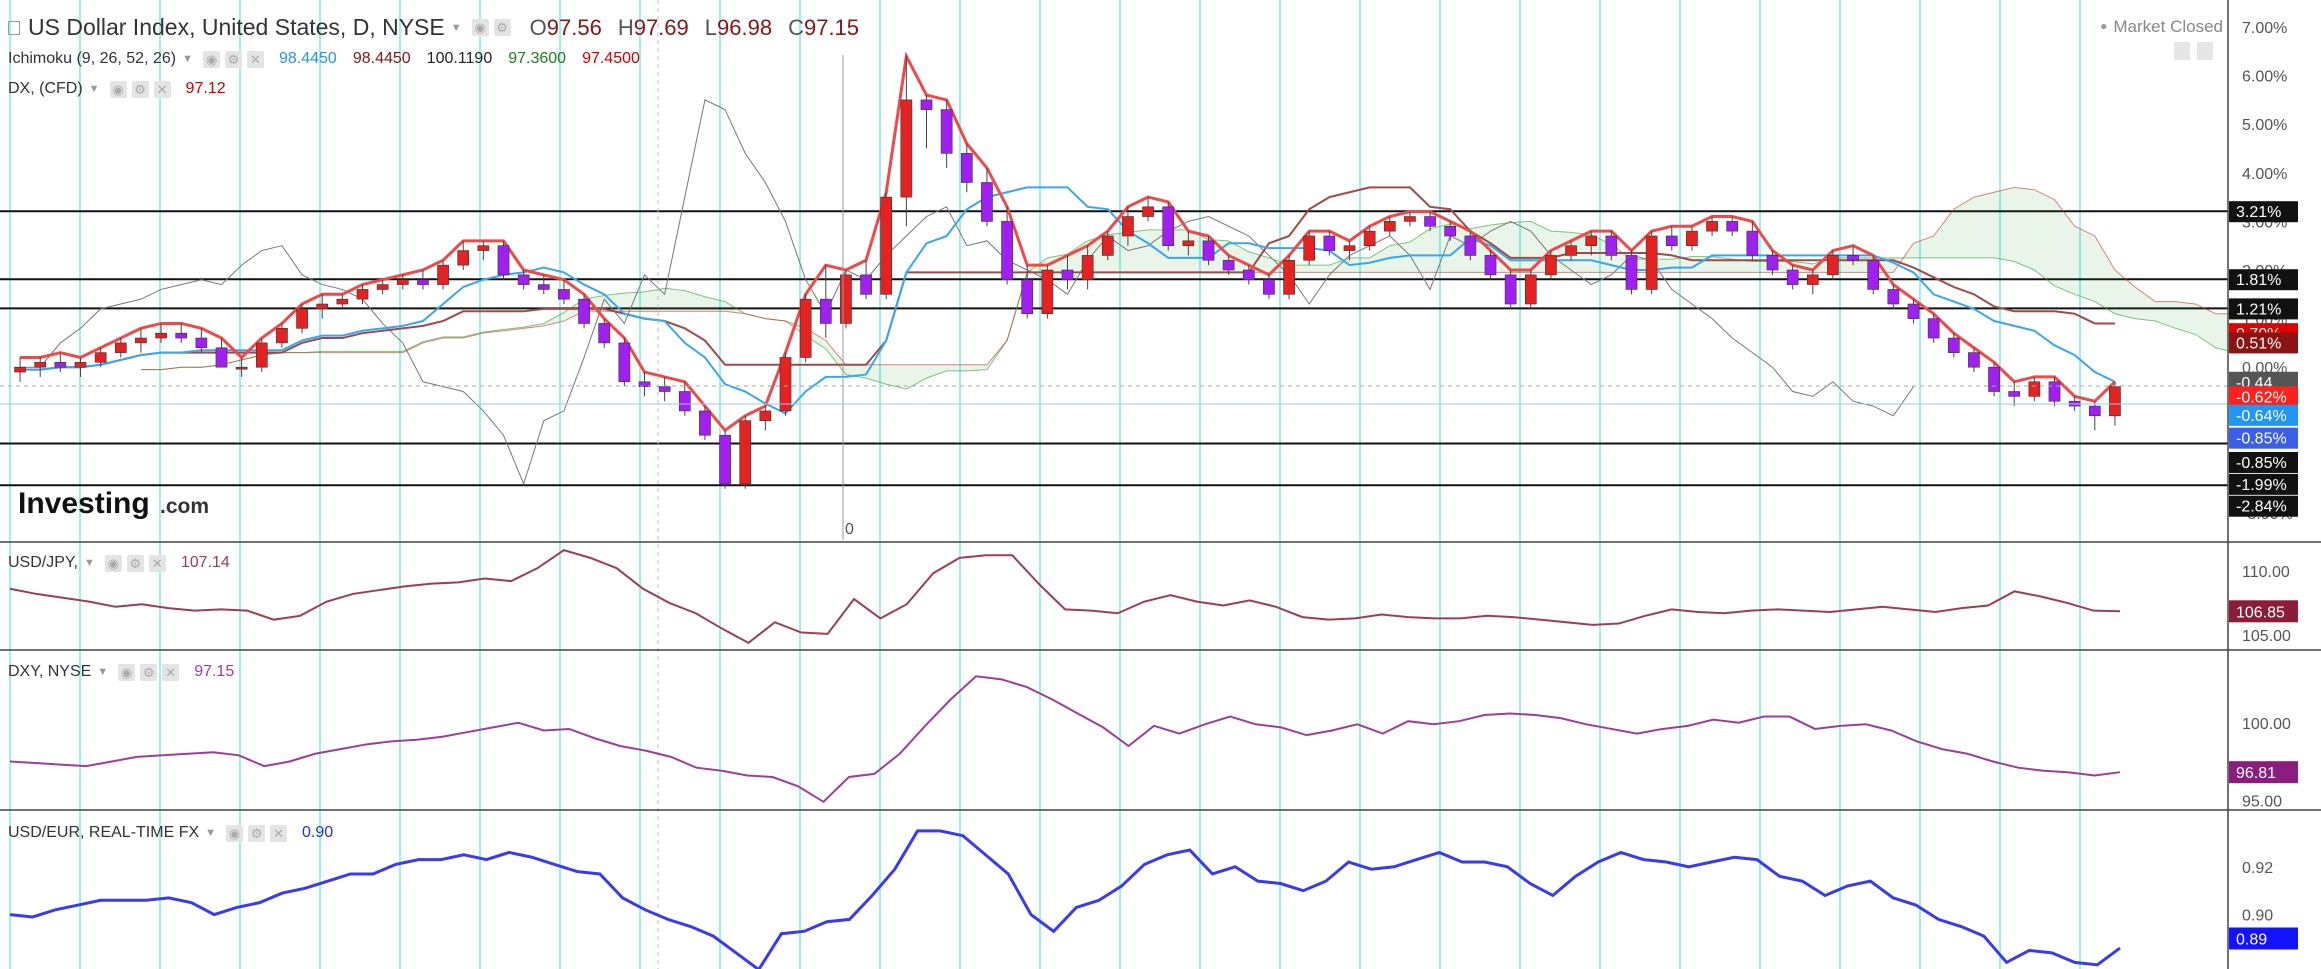  Describe the element at coordinates (2258, 343) in the screenshot. I see `axis-tag-text: 0.51%` at that location.